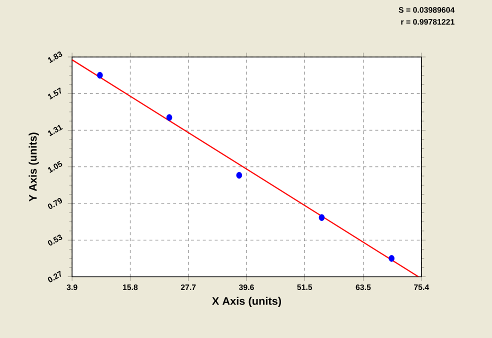 Image resolution: width=492 pixels, height=338 pixels. What do you see at coordinates (33, 167) in the screenshot?
I see `y-axis-title: Y Axis (units)` at bounding box center [33, 167].